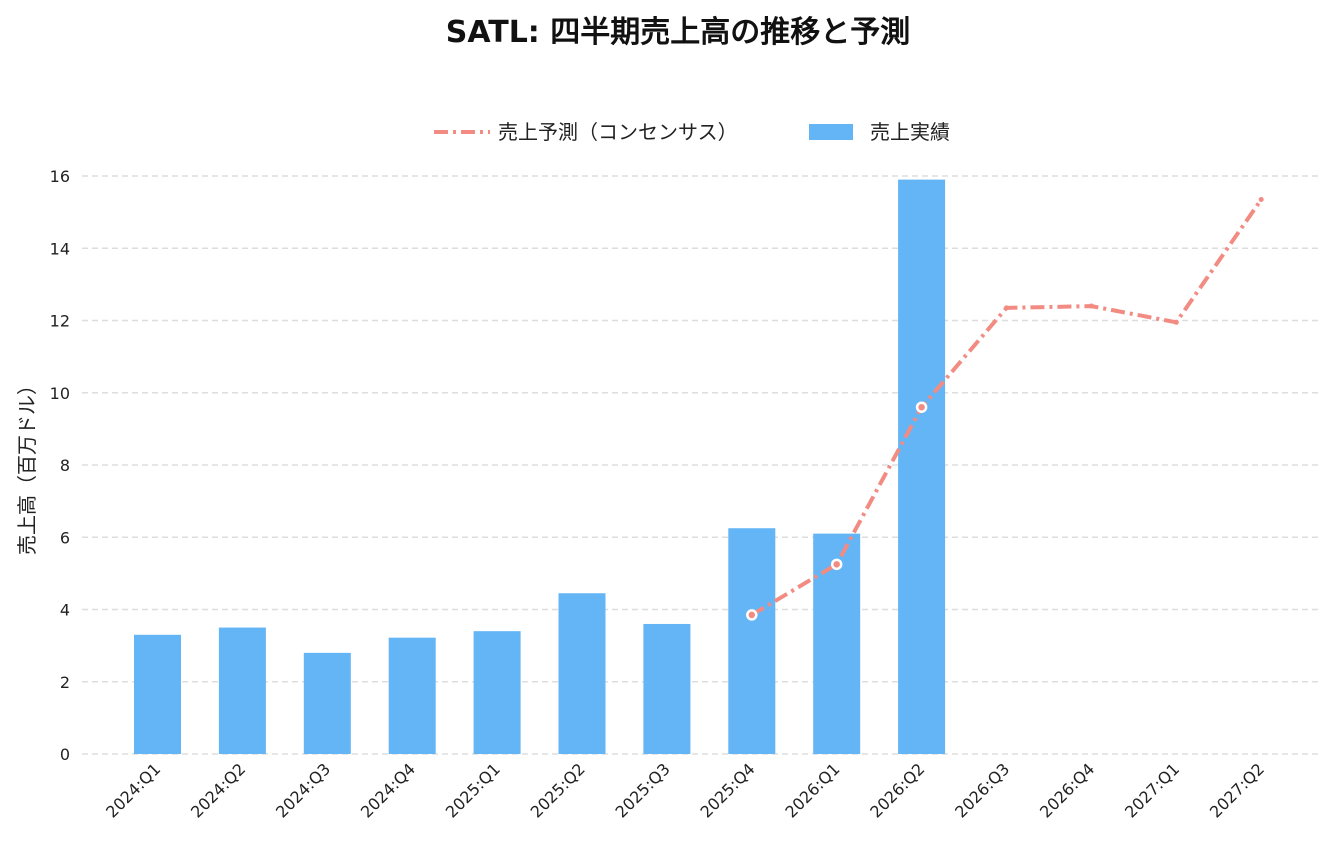  I want to click on y-tick-label: 0, so click(65, 754).